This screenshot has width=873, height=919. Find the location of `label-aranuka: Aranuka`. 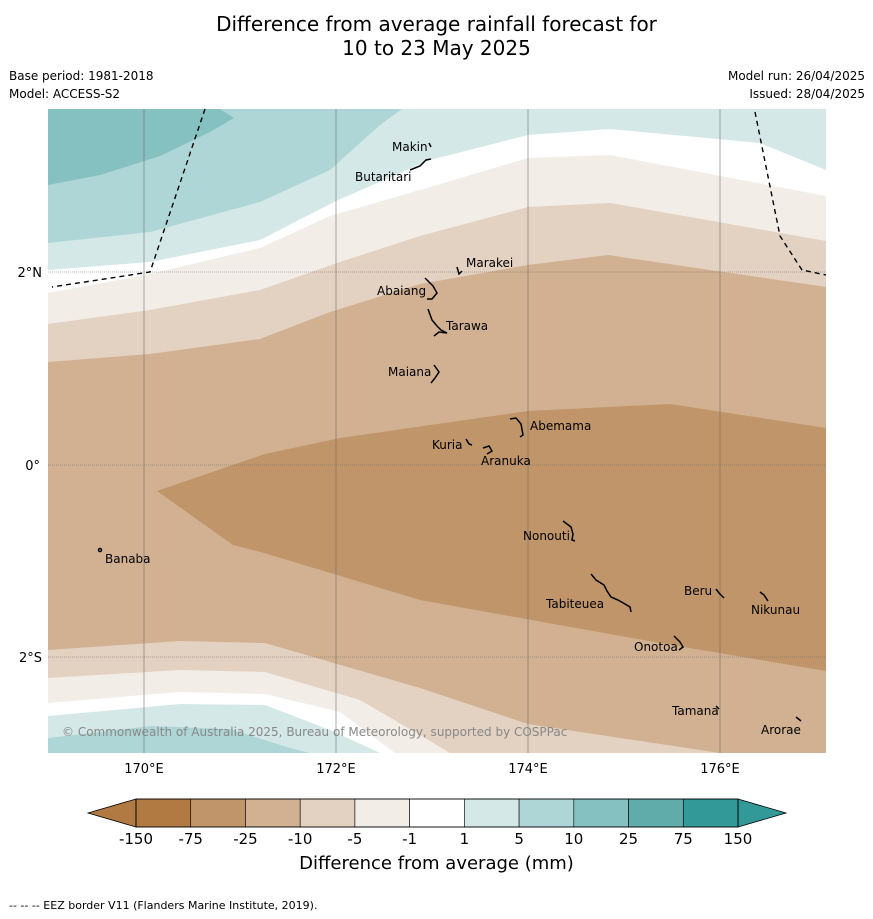

label-aranuka: Aranuka is located at coordinates (506, 461).